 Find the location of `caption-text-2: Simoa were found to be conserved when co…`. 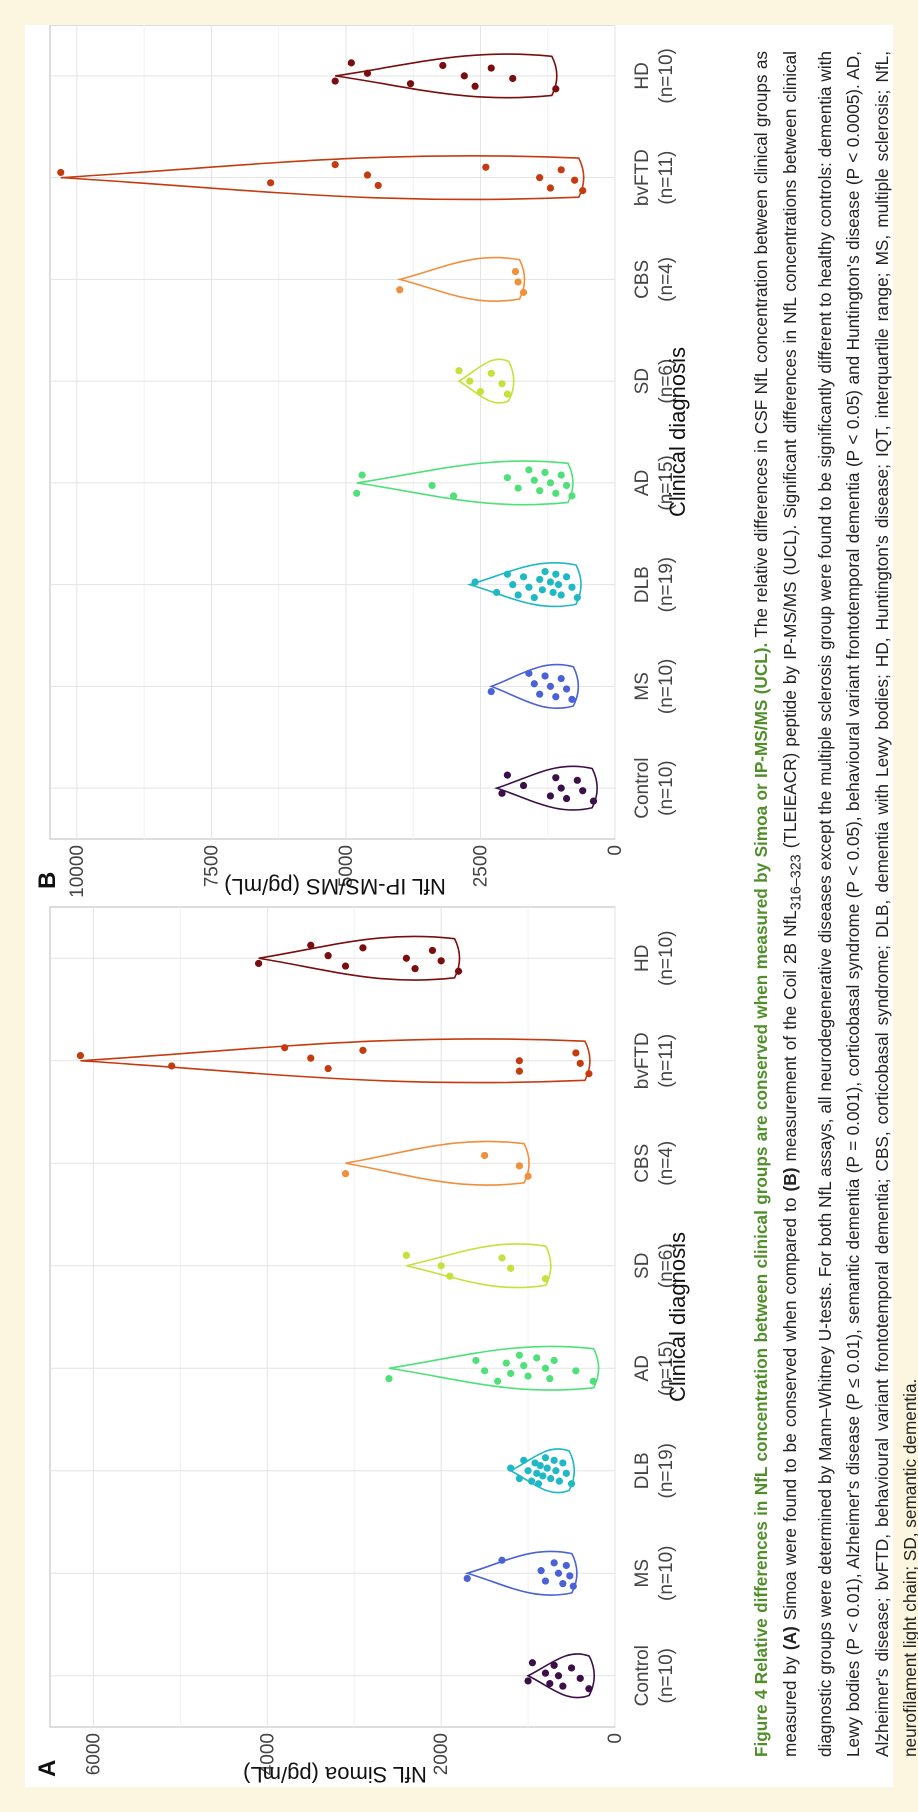

caption-text-2: Simoa were found to be conserved when co… is located at coordinates (789, 1409).